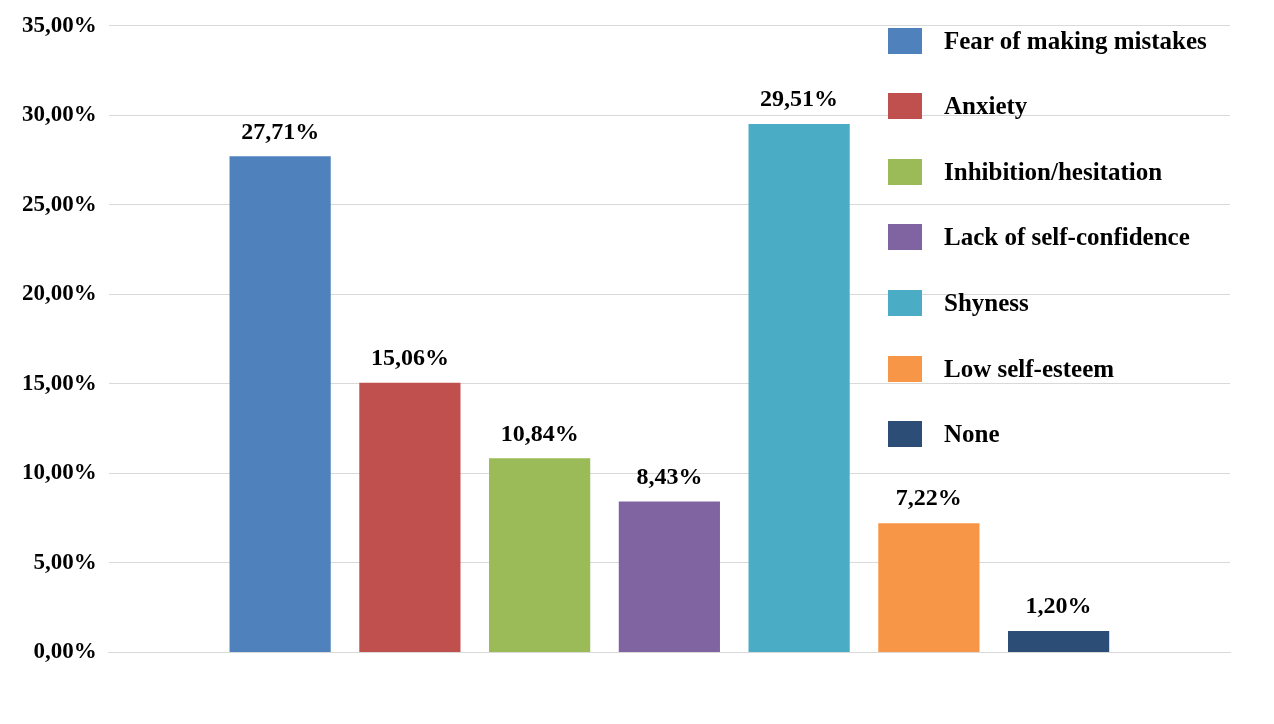 The image size is (1274, 724). Describe the element at coordinates (928, 497) in the screenshot. I see `data-label: 7,22%` at that location.